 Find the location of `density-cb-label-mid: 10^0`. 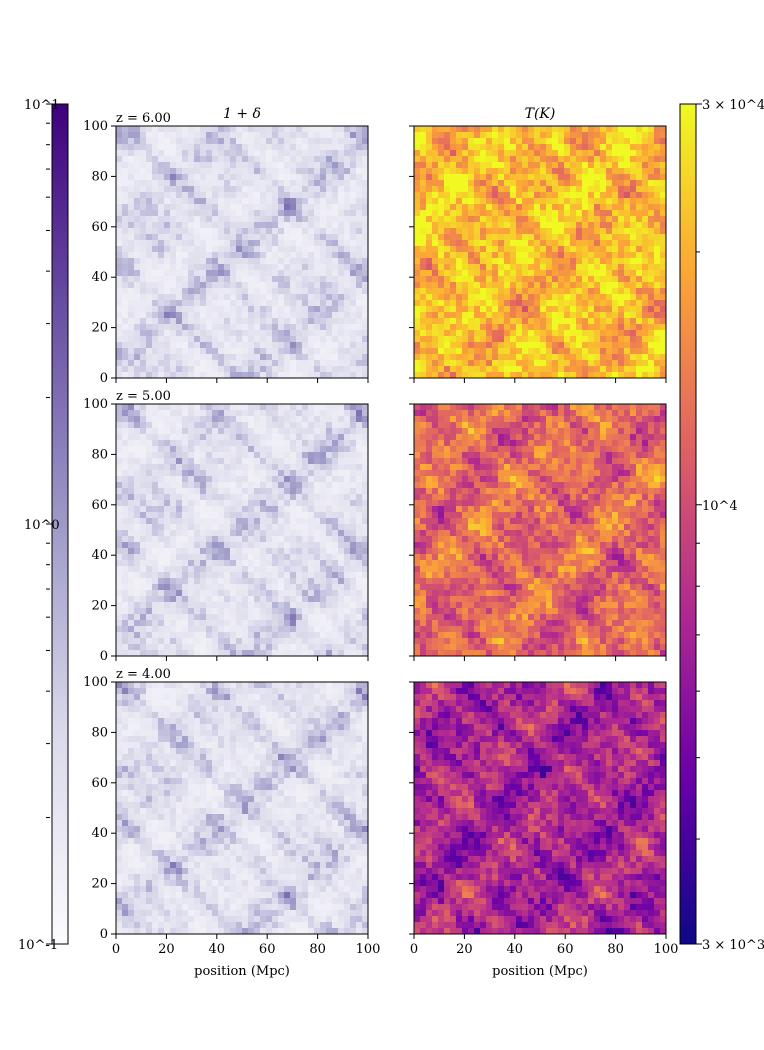

density-cb-label-mid: 10^0 is located at coordinates (42, 525).